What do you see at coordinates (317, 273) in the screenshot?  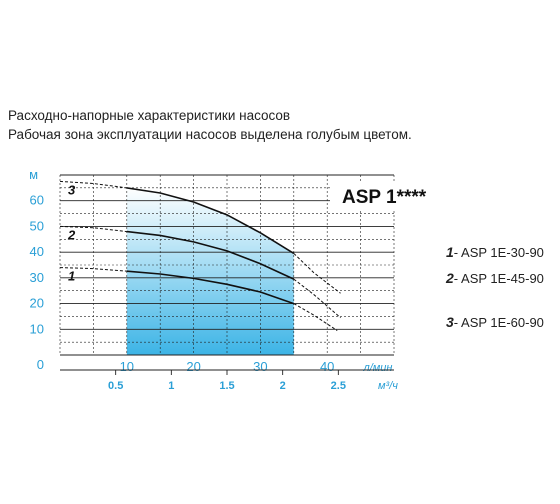 I see `series-3-dashed-right` at bounding box center [317, 273].